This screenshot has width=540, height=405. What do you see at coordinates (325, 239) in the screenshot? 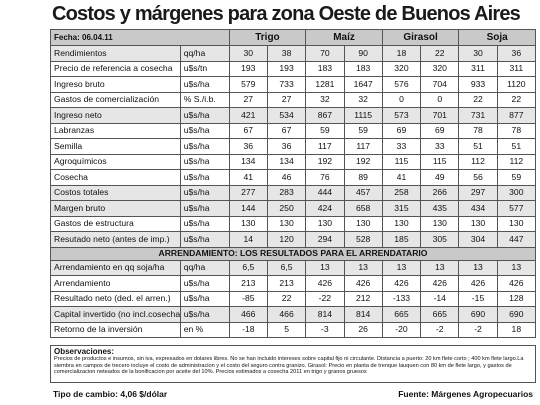
I see `value-cell: 294` at bounding box center [325, 239].